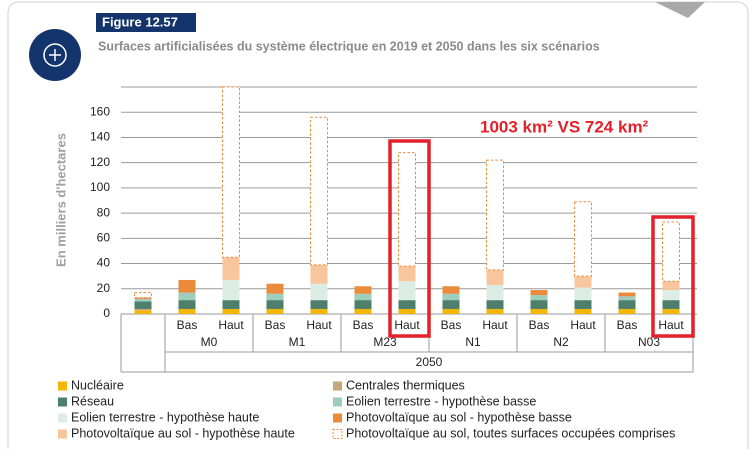 The image size is (750, 449). What do you see at coordinates (649, 342) in the screenshot?
I see `group-label: N03` at bounding box center [649, 342].